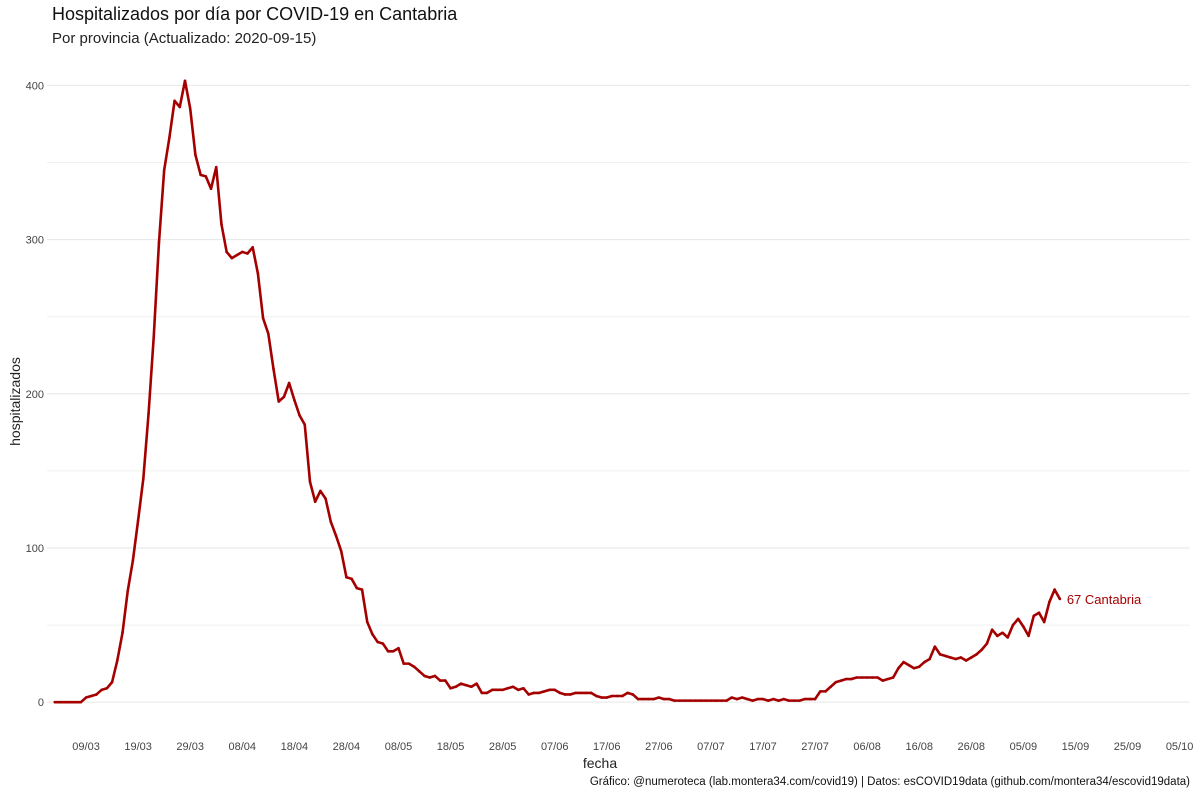 The width and height of the screenshot is (1200, 800). Describe the element at coordinates (35, 241) in the screenshot. I see `y-tick-label: 300` at that location.